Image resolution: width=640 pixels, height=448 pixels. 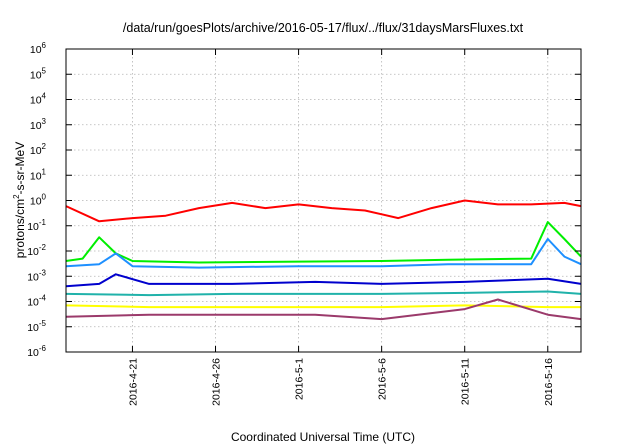 I want to click on x-tick-label: 2016-4-21, so click(x=133, y=382).